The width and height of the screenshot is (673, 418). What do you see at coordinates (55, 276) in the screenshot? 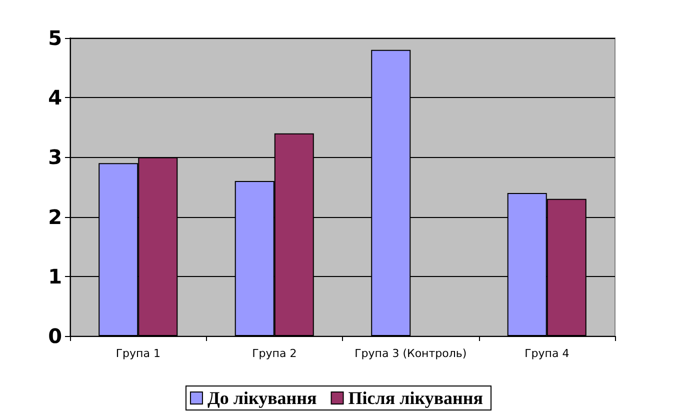
I see `y-tick-label: 1` at bounding box center [55, 276].